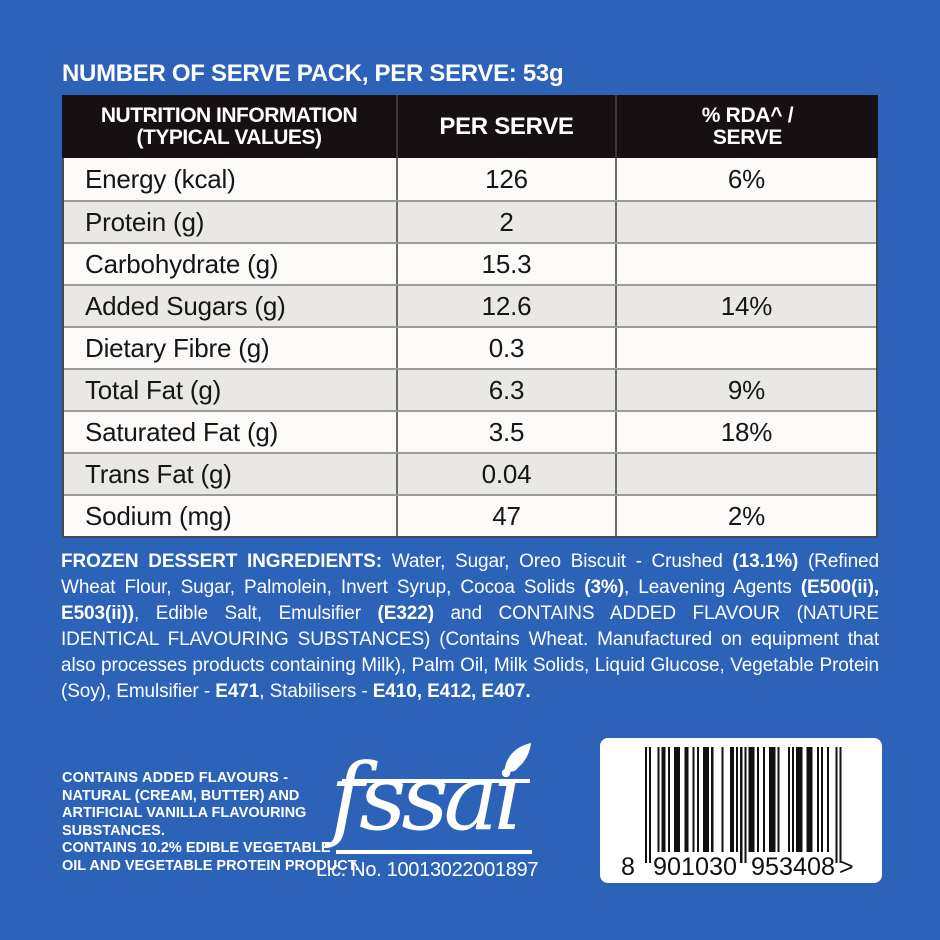 The height and width of the screenshot is (940, 940). I want to click on per-serve-value: 6.3, so click(507, 390).